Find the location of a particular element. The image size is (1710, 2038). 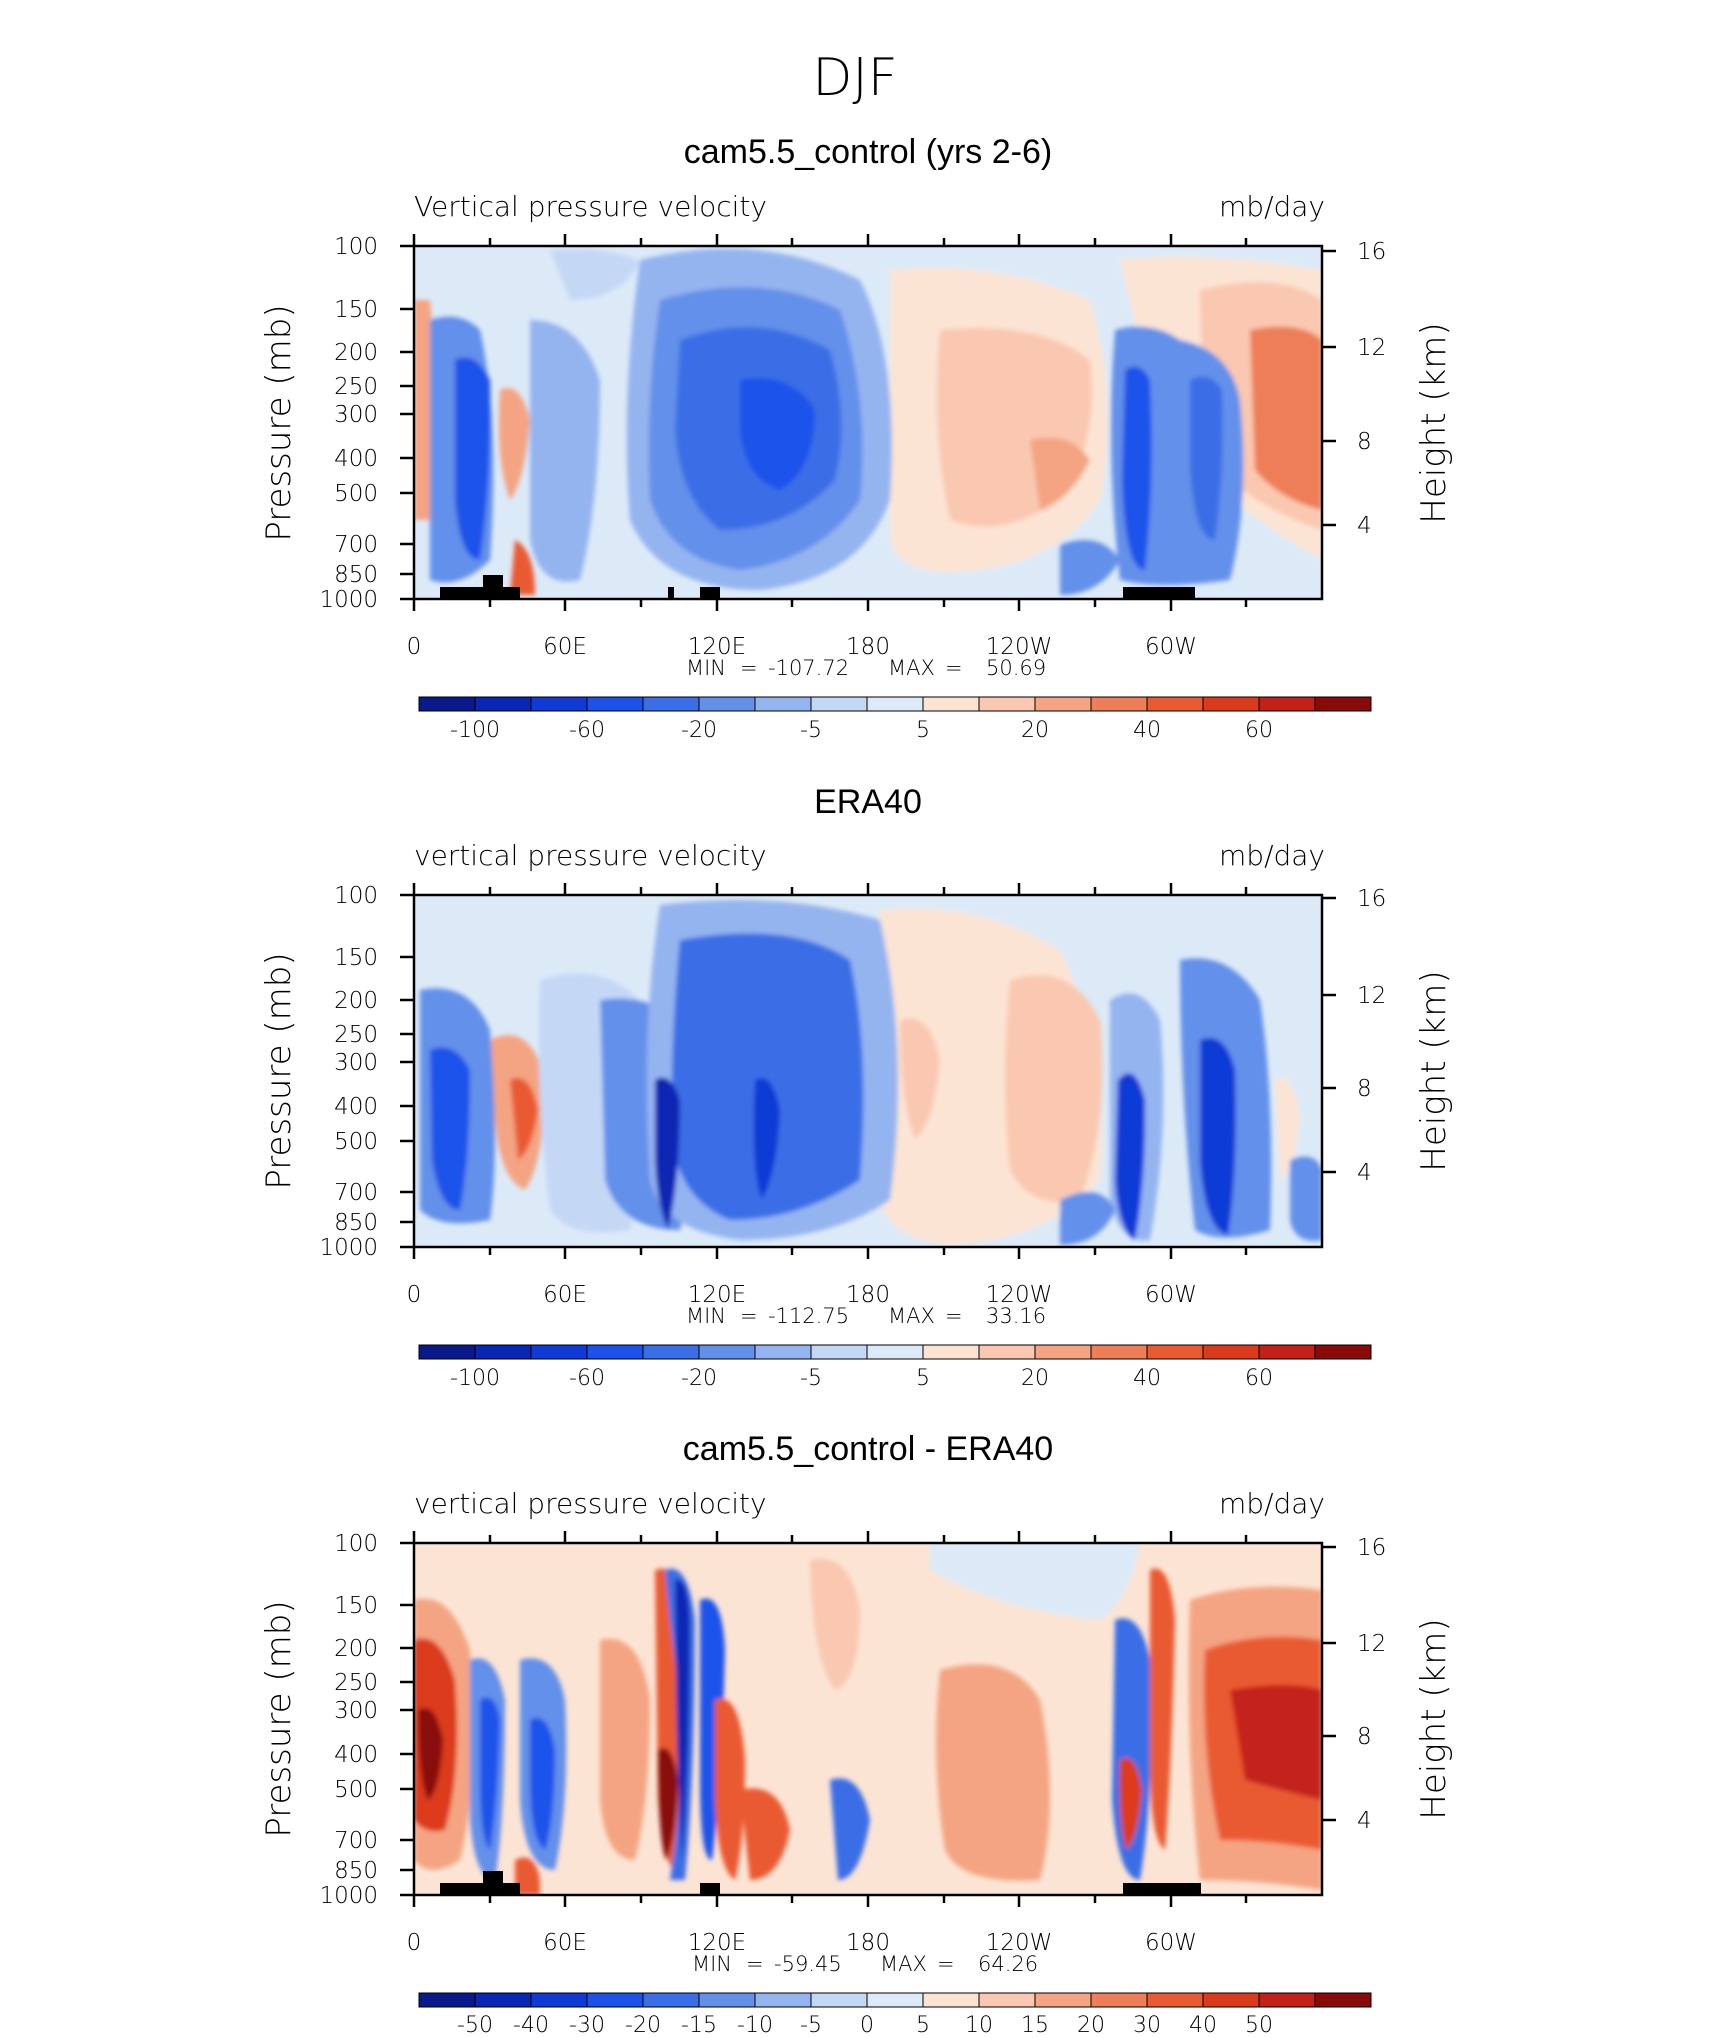

colorbar-label: 40 is located at coordinates (1203, 2025).